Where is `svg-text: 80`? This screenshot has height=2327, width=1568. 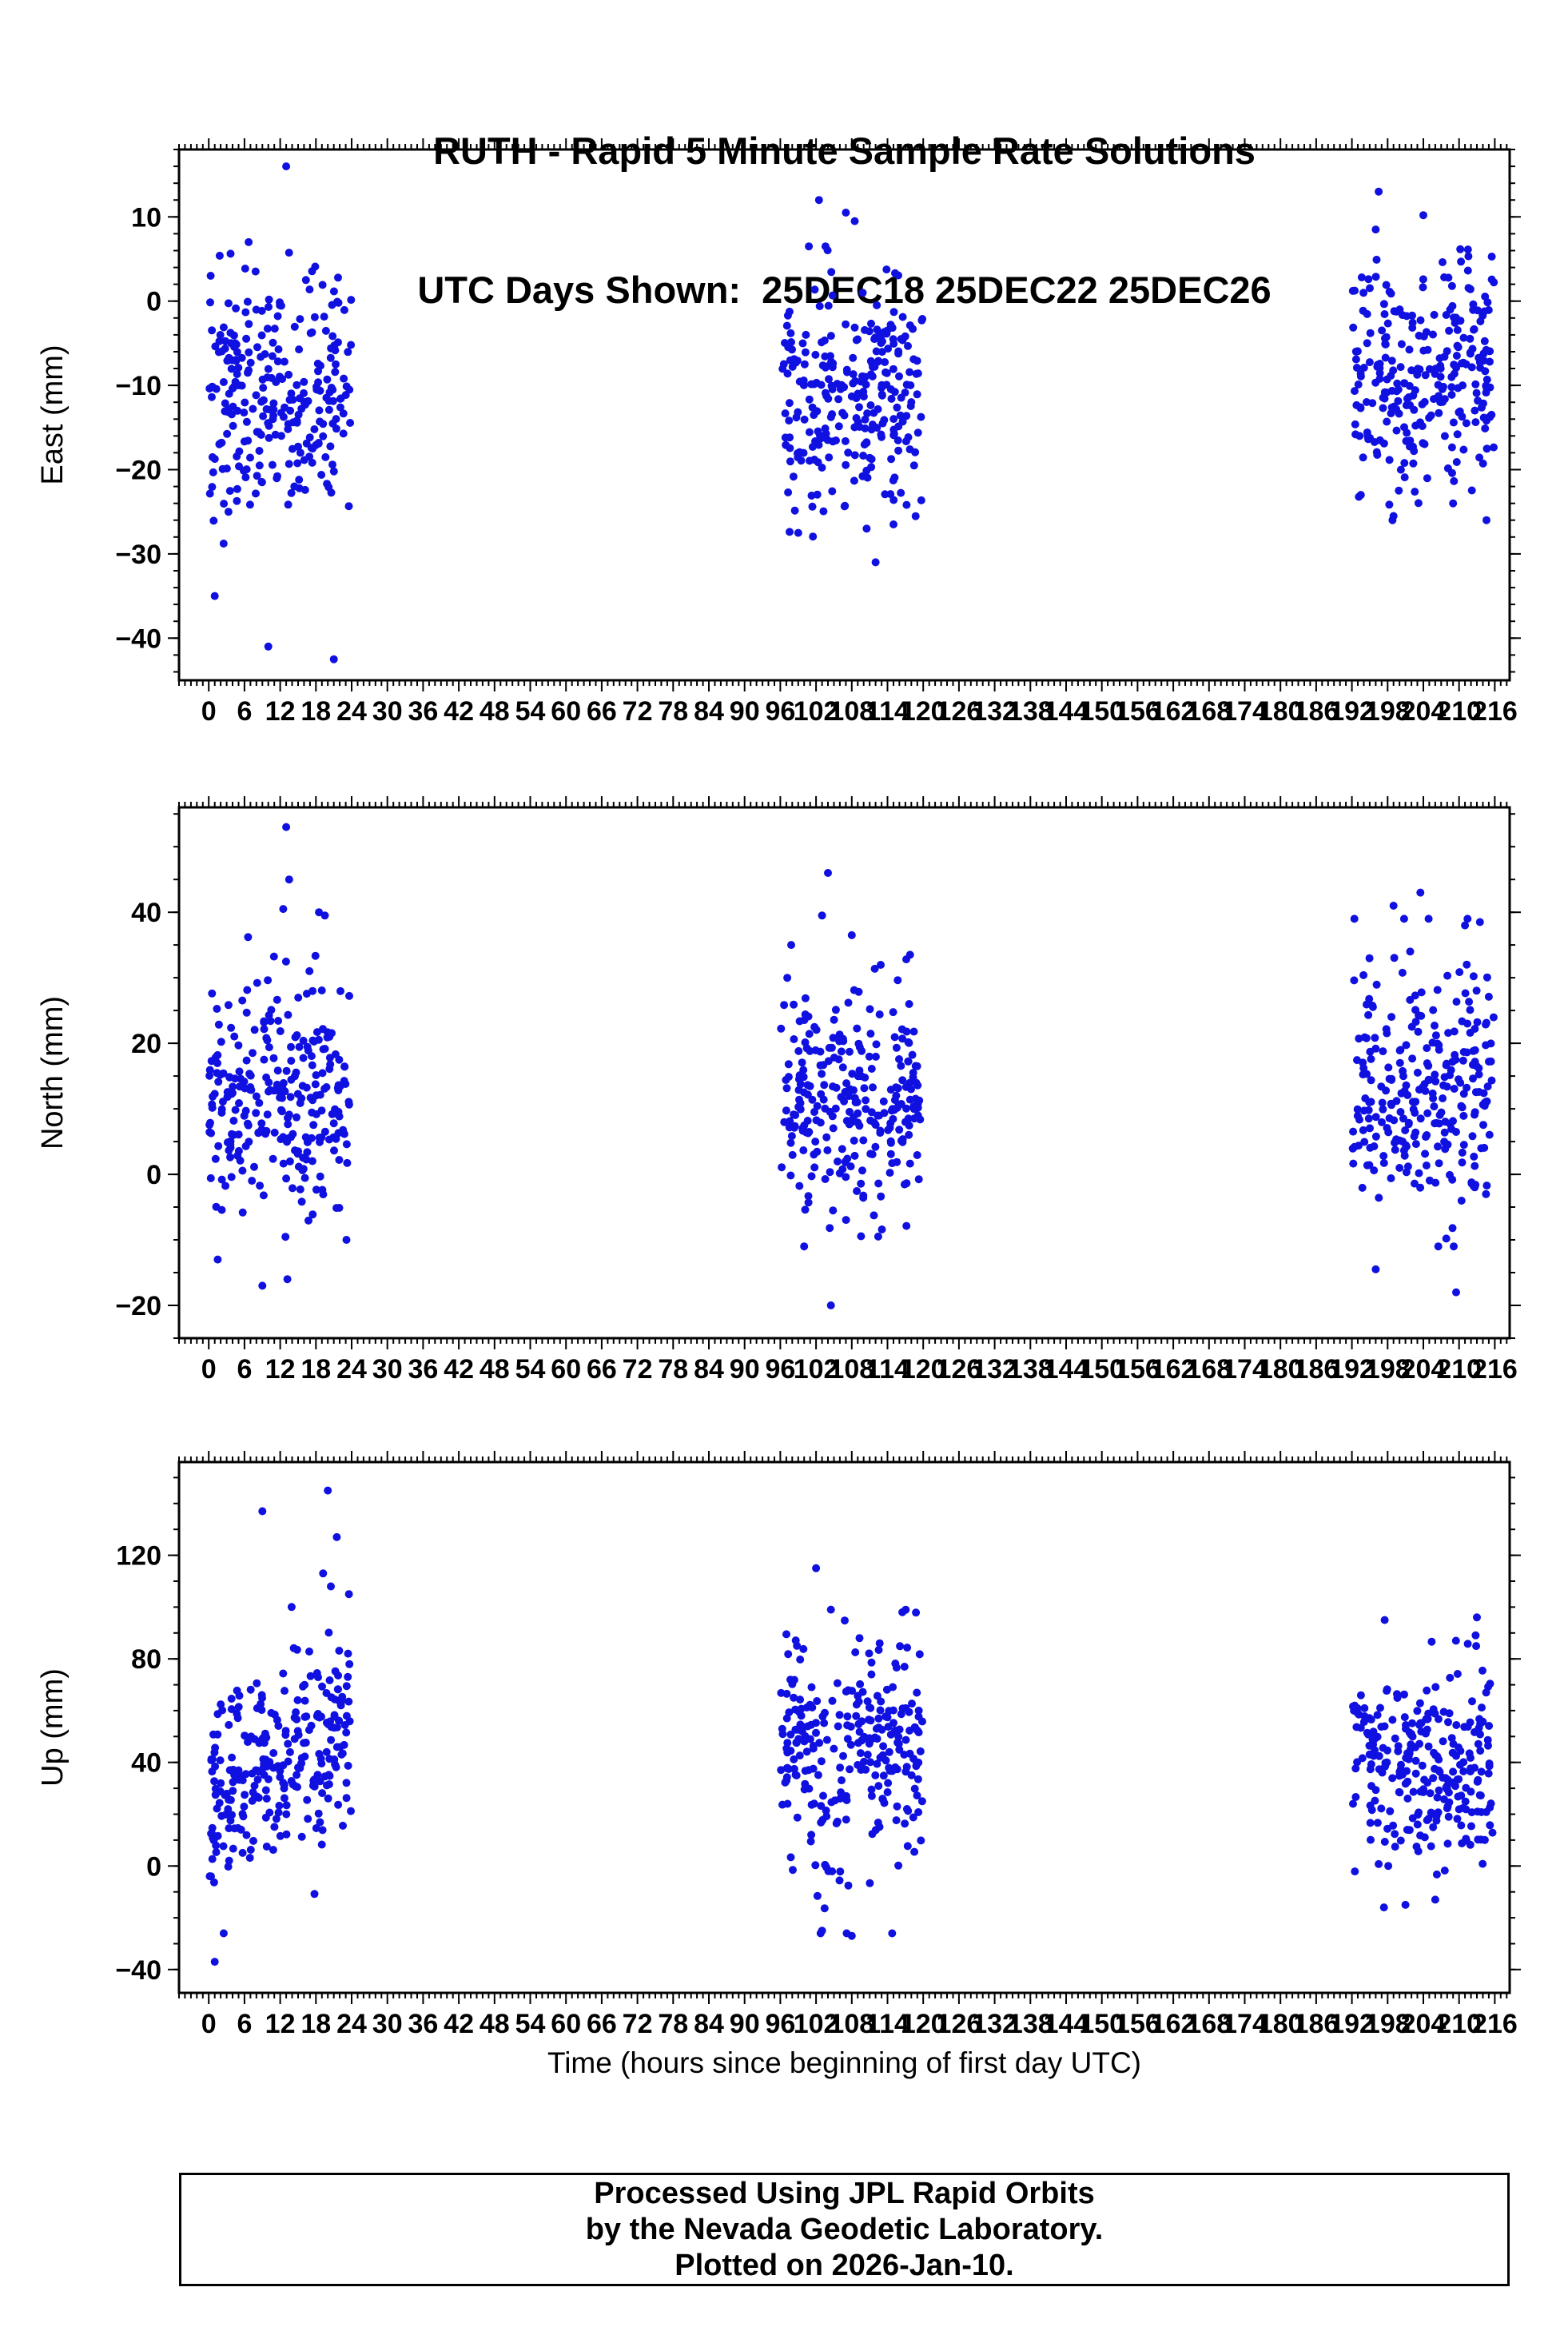 svg-text: 80 is located at coordinates (146, 1659).